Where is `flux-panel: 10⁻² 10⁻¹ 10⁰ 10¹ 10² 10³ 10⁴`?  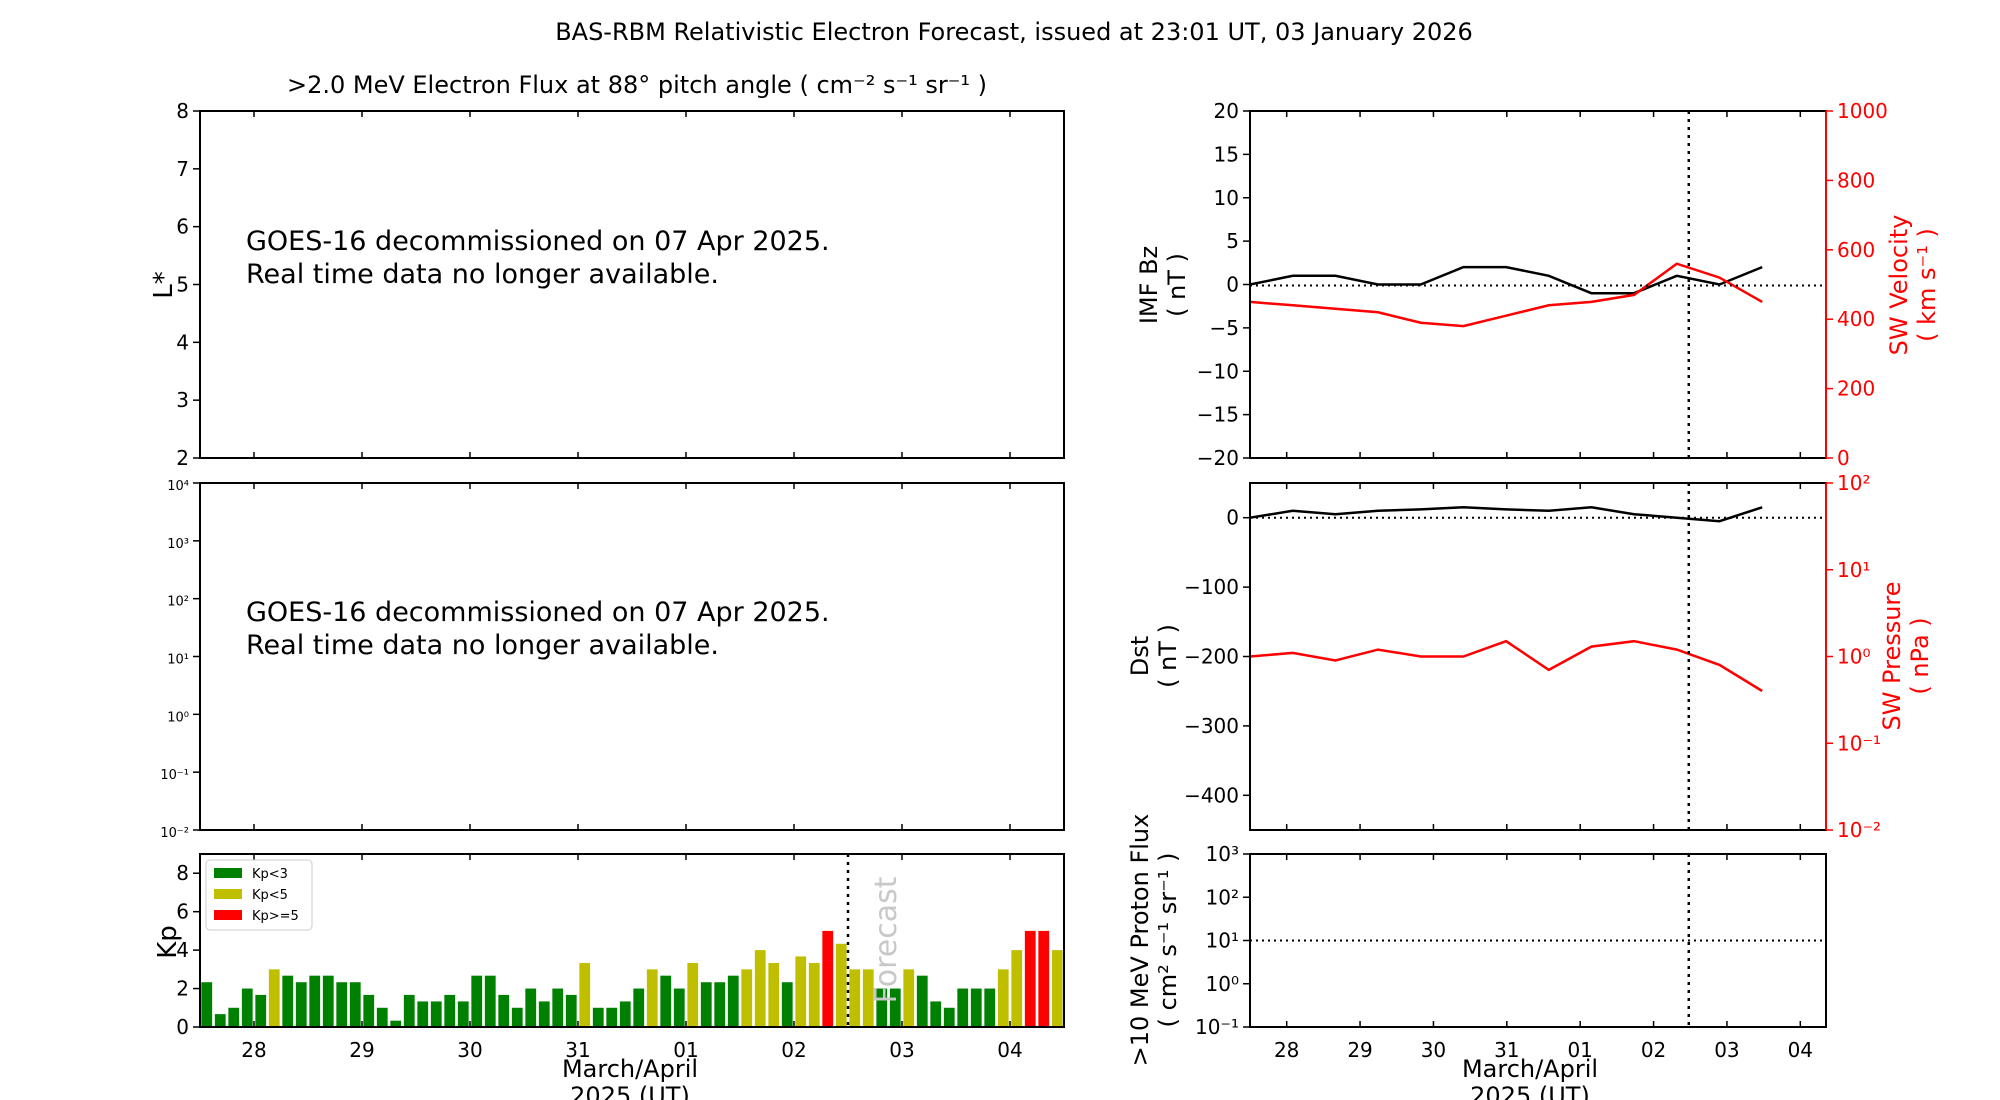 flux-panel: 10⁻² 10⁻¹ 10⁰ 10¹ 10² 10³ 10⁴ is located at coordinates (612, 660).